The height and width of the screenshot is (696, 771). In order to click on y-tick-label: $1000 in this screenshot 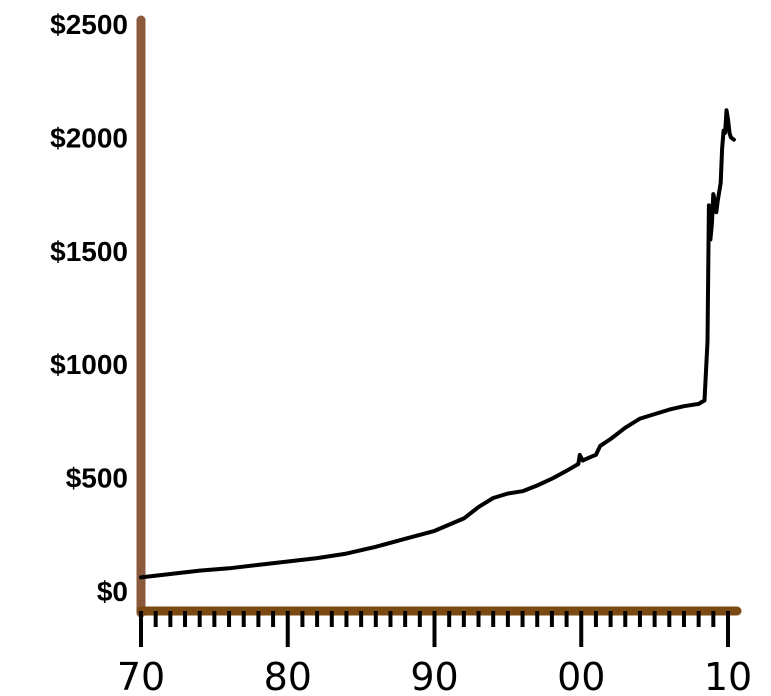, I will do `click(89, 364)`.